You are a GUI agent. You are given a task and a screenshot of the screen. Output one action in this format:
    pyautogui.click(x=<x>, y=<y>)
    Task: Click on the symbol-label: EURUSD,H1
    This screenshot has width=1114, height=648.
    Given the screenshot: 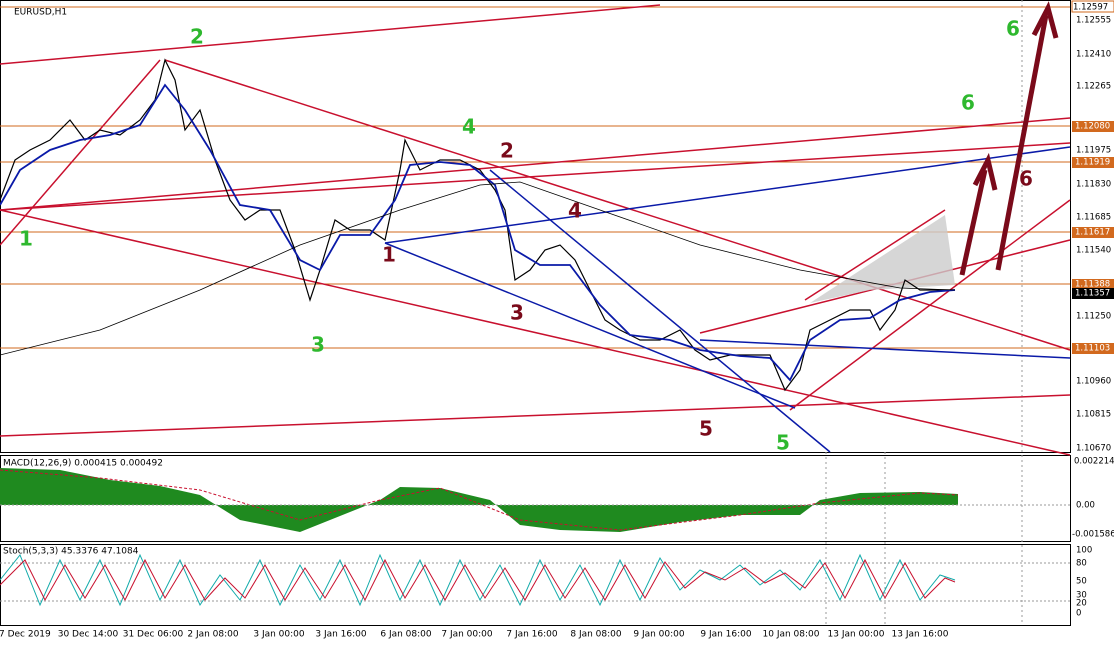 What is the action you would take?
    pyautogui.click(x=40, y=13)
    